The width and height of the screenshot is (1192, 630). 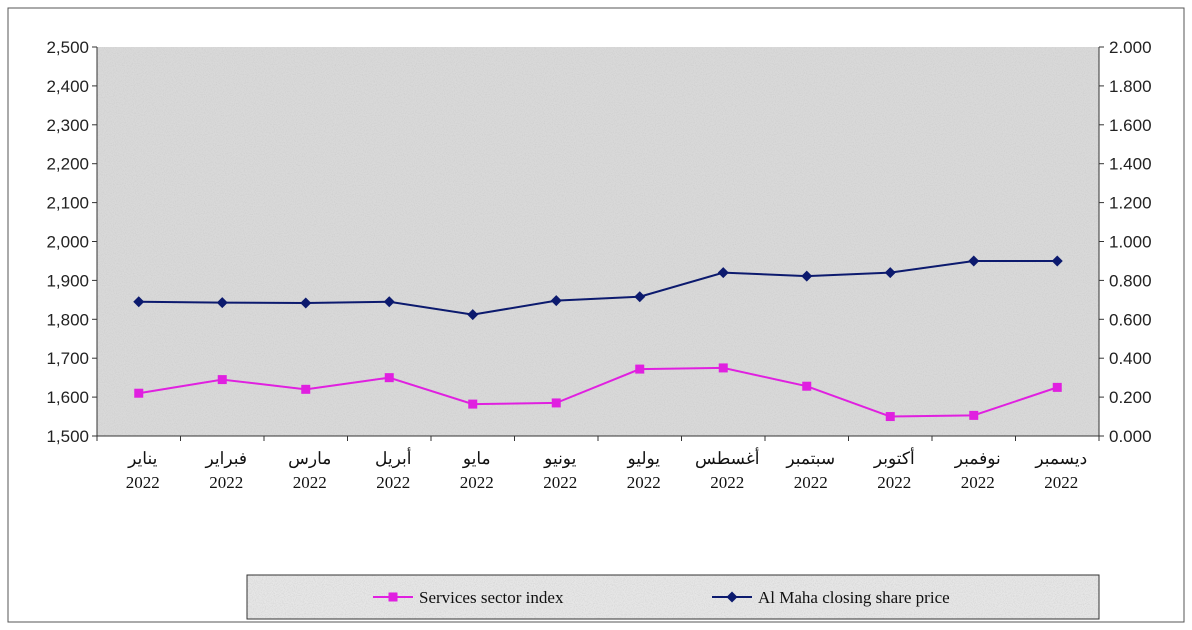 I want to click on y-right-tick-label: 0.200, so click(x=1130, y=397).